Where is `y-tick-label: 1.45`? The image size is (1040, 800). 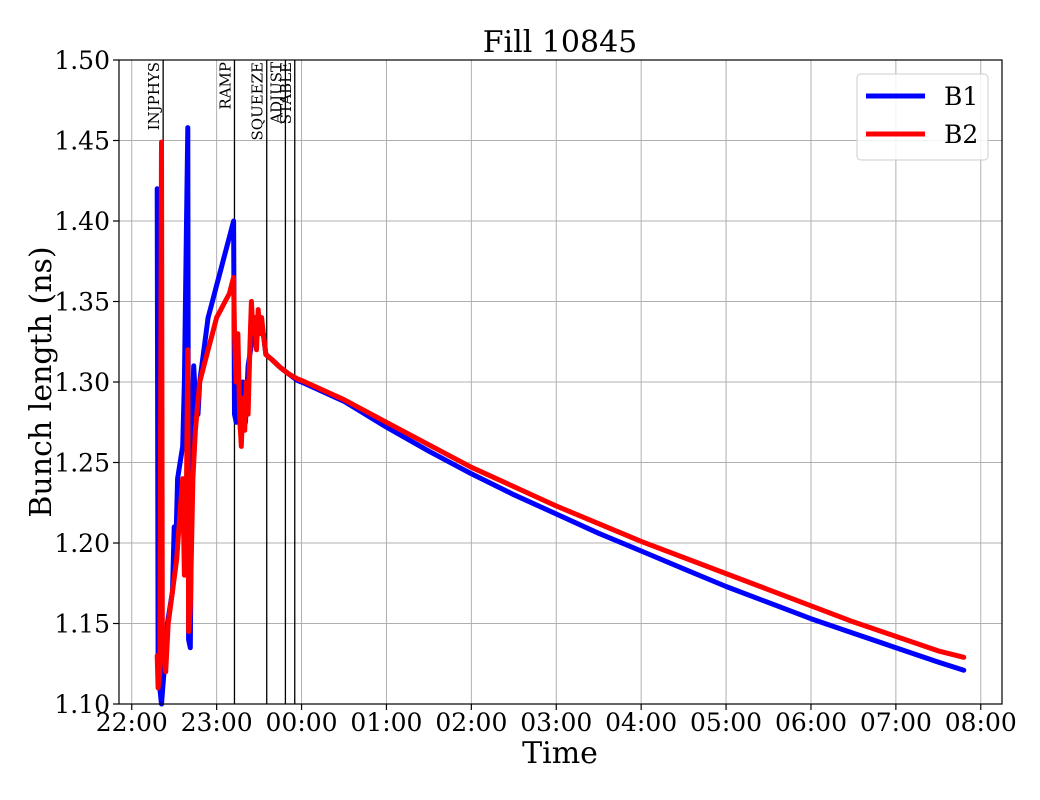
y-tick-label: 1.45 is located at coordinates (82, 141).